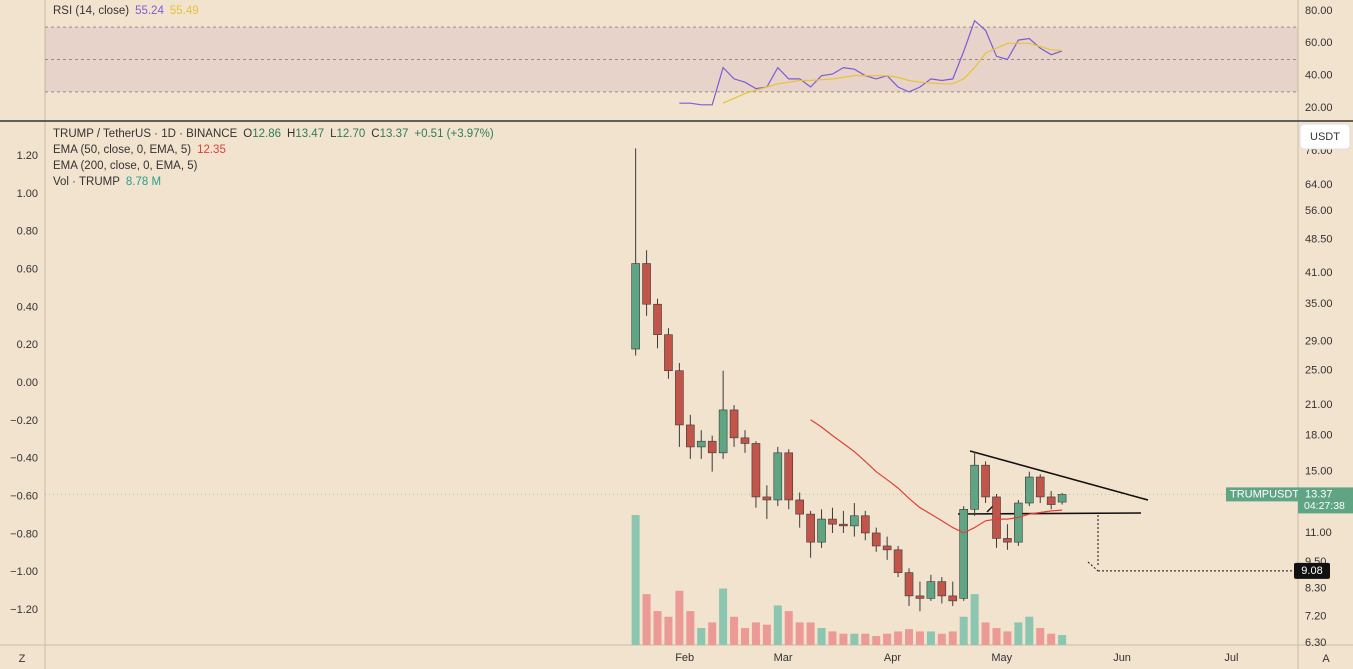 The height and width of the screenshot is (669, 1353). Describe the element at coordinates (91, 11) in the screenshot. I see `rsi-title: RSI (14, close)` at that location.